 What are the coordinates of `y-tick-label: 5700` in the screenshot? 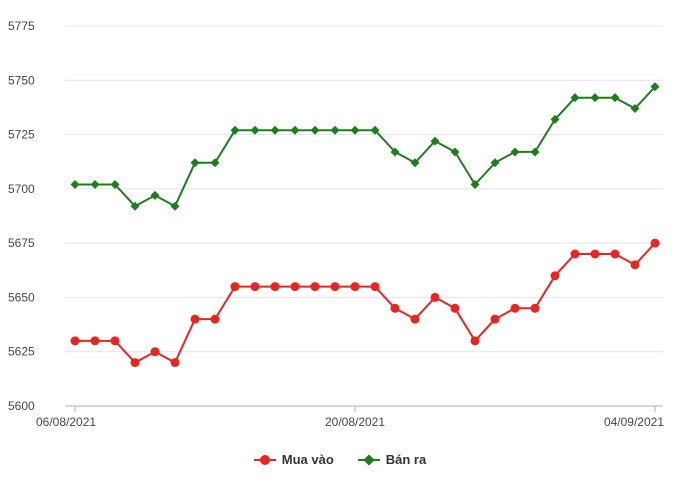 It's located at (21, 189).